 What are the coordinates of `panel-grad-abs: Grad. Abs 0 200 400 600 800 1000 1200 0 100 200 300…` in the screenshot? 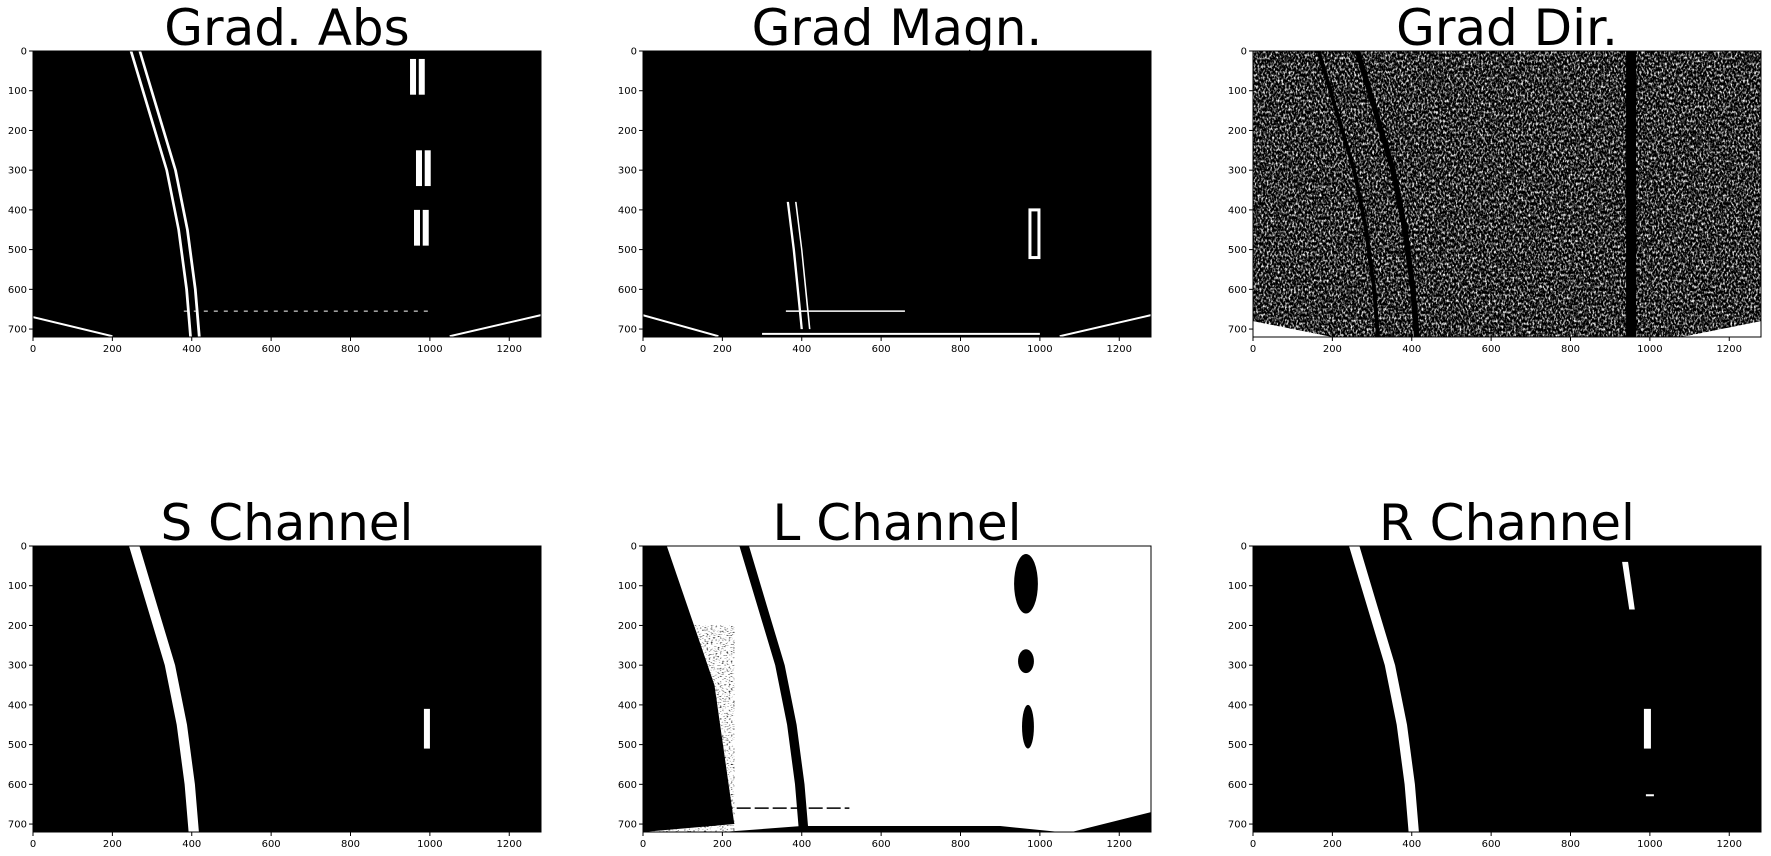 It's located at (275, 177).